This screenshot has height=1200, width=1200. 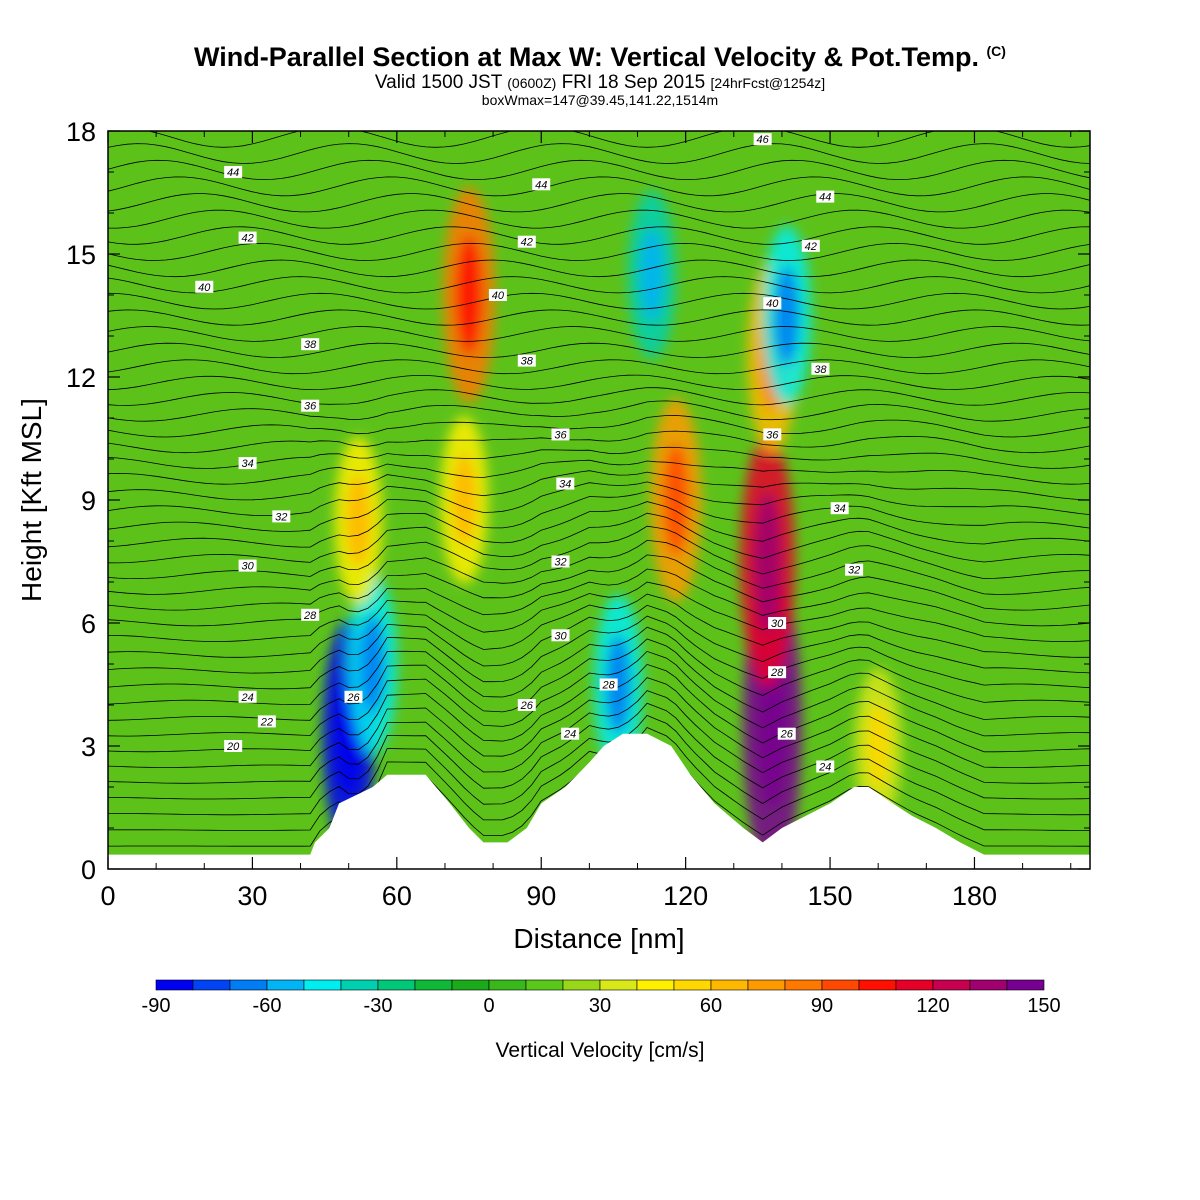 I want to click on box-wmax-info: boxWmax=147@39.45,141.22,1514m, so click(x=600, y=100).